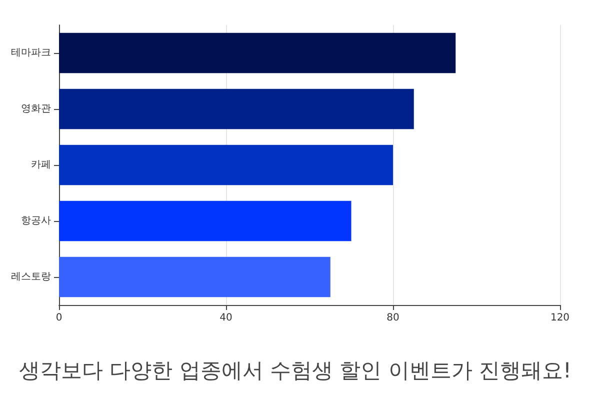 The width and height of the screenshot is (593, 398). What do you see at coordinates (226, 318) in the screenshot?
I see `x-tick-label: 40` at bounding box center [226, 318].